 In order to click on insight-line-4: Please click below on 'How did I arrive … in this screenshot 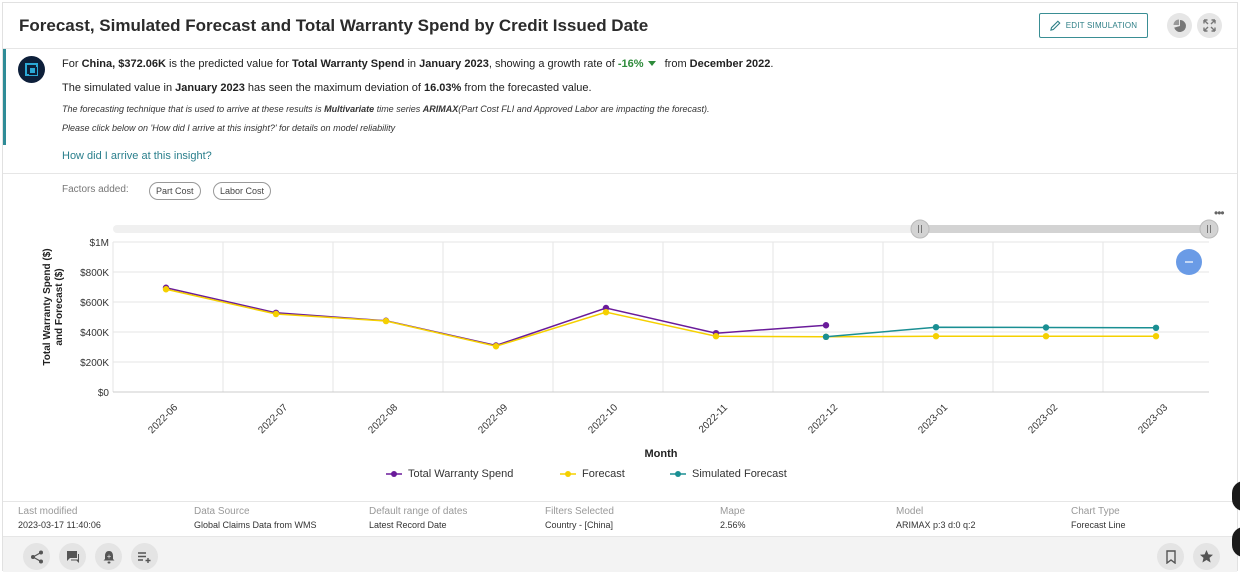, I will do `click(229, 128)`.